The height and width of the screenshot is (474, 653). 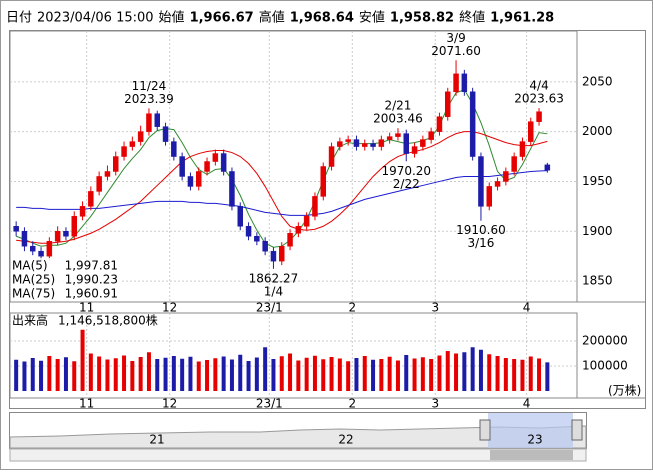 I want to click on navigator-label: 23, so click(x=534, y=440).